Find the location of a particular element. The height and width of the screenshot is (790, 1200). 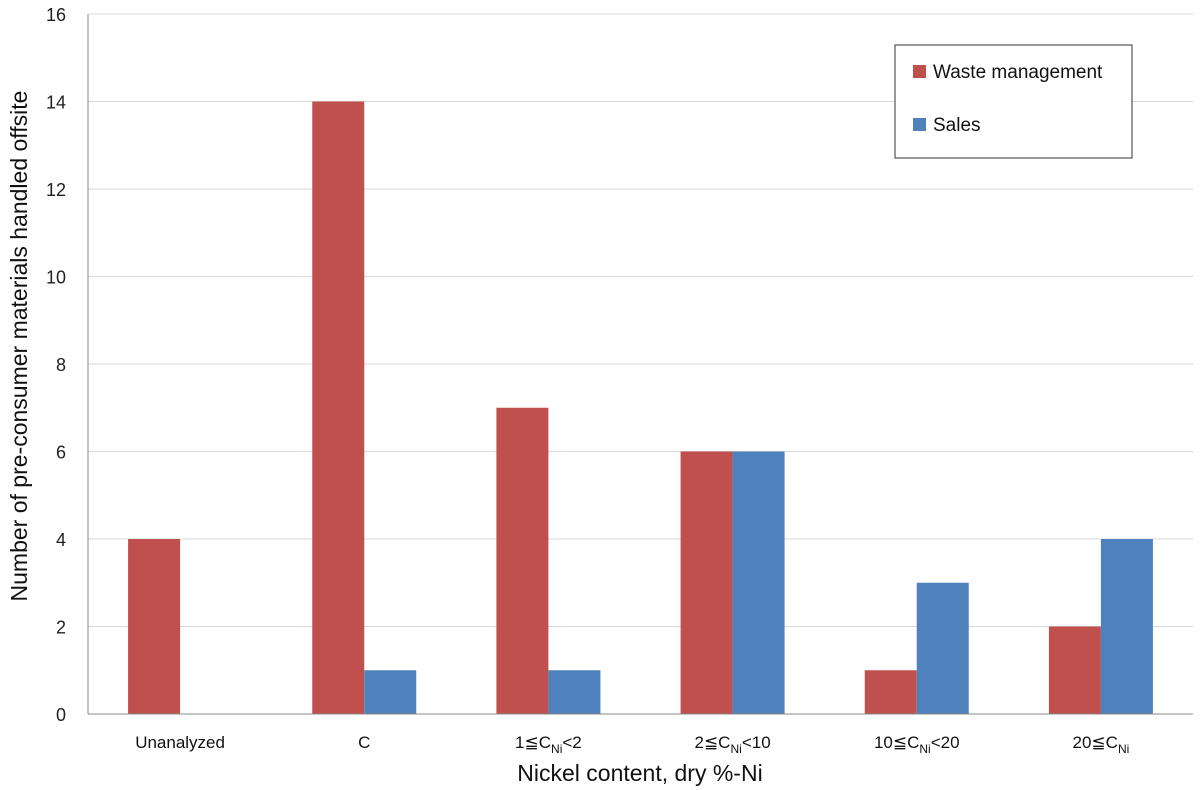

y-tick-labels: 0 2 4 6 8 10 12 14 16 is located at coordinates (56, 365).